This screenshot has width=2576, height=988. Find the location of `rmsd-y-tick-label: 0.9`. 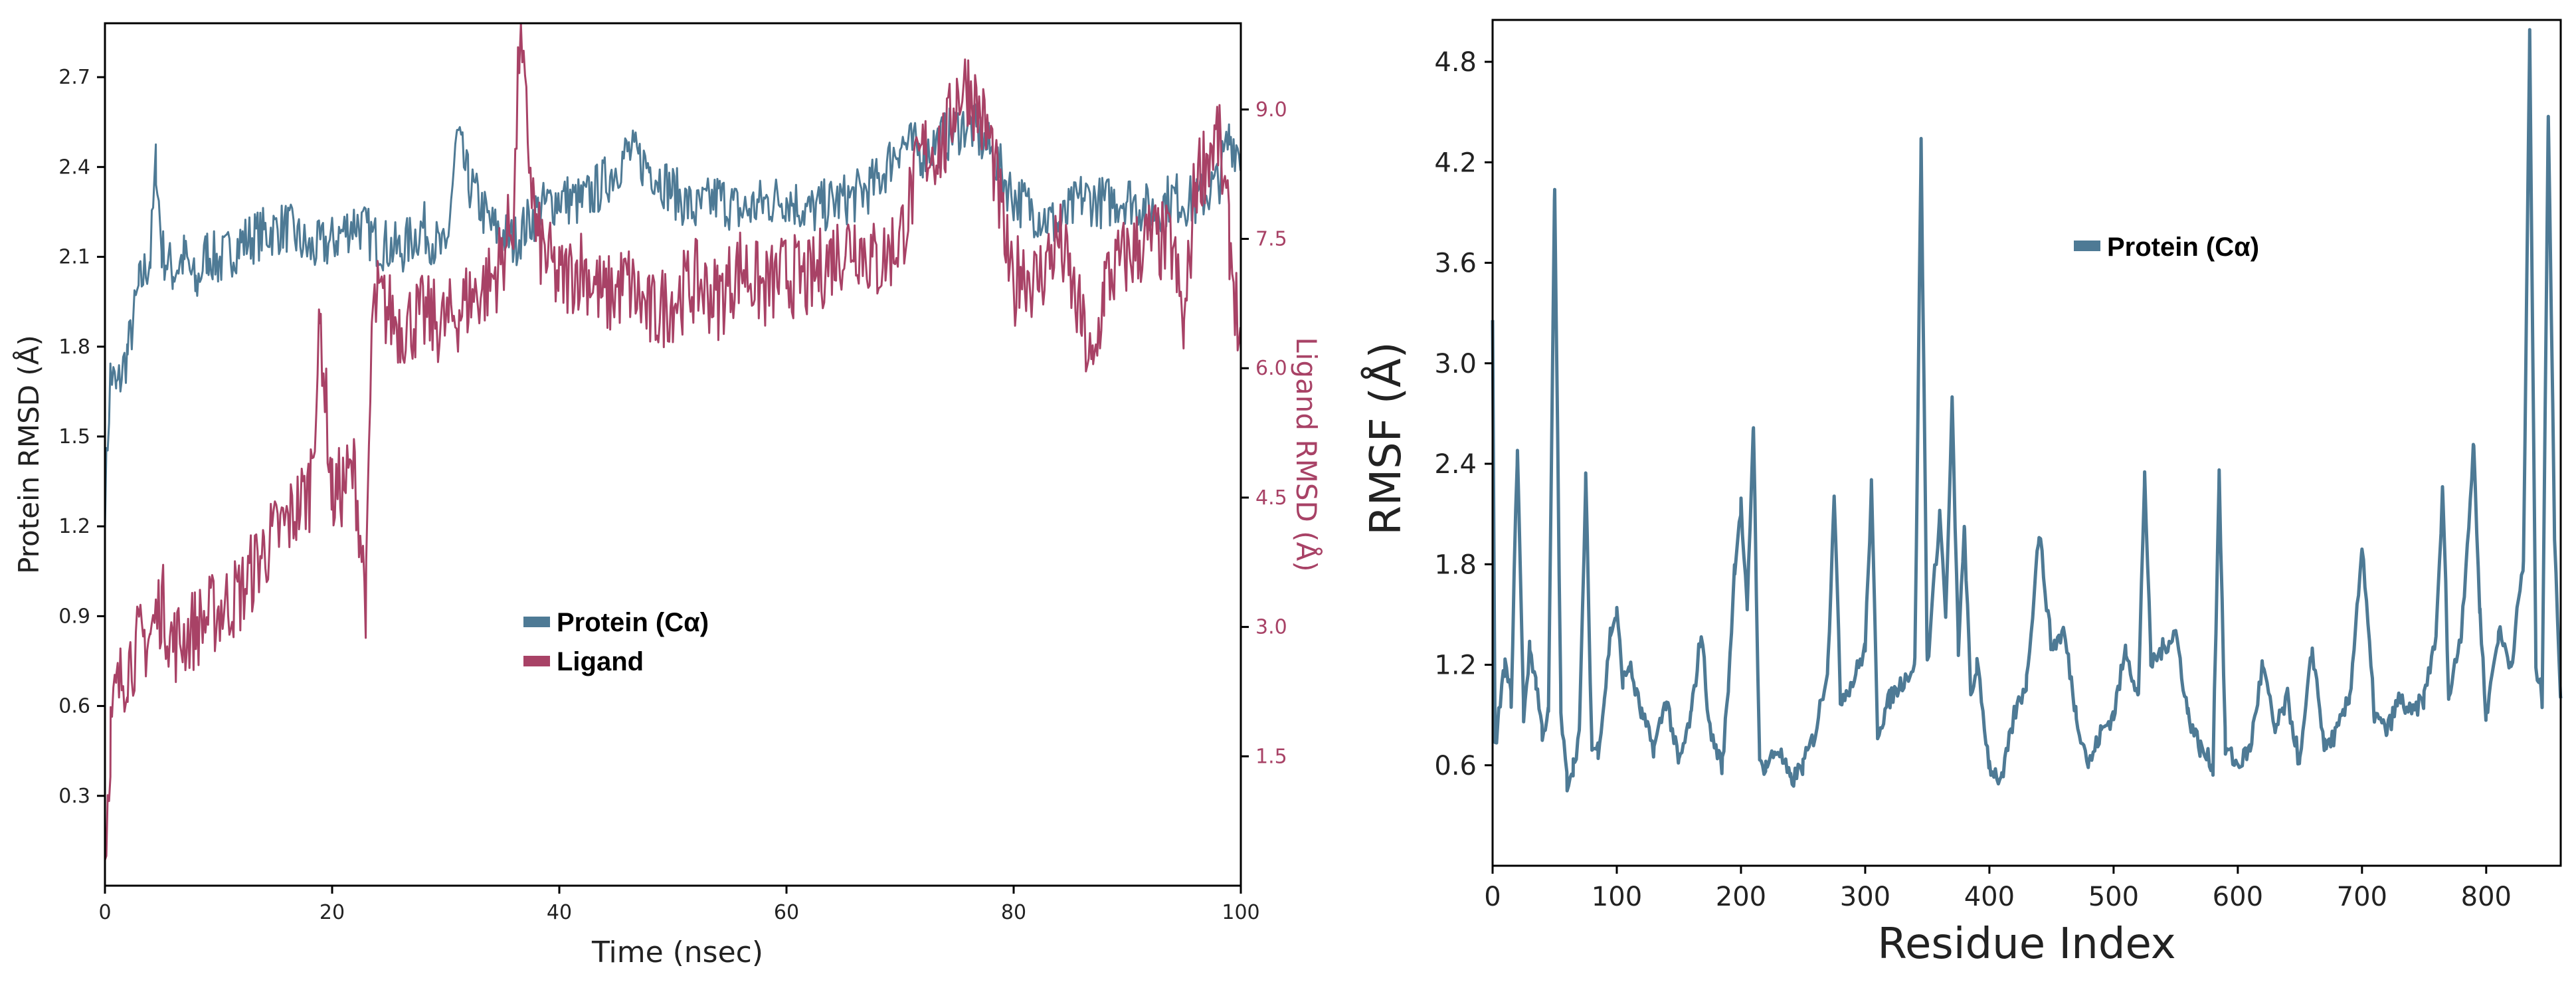

rmsd-y-tick-label: 0.9 is located at coordinates (74, 616).